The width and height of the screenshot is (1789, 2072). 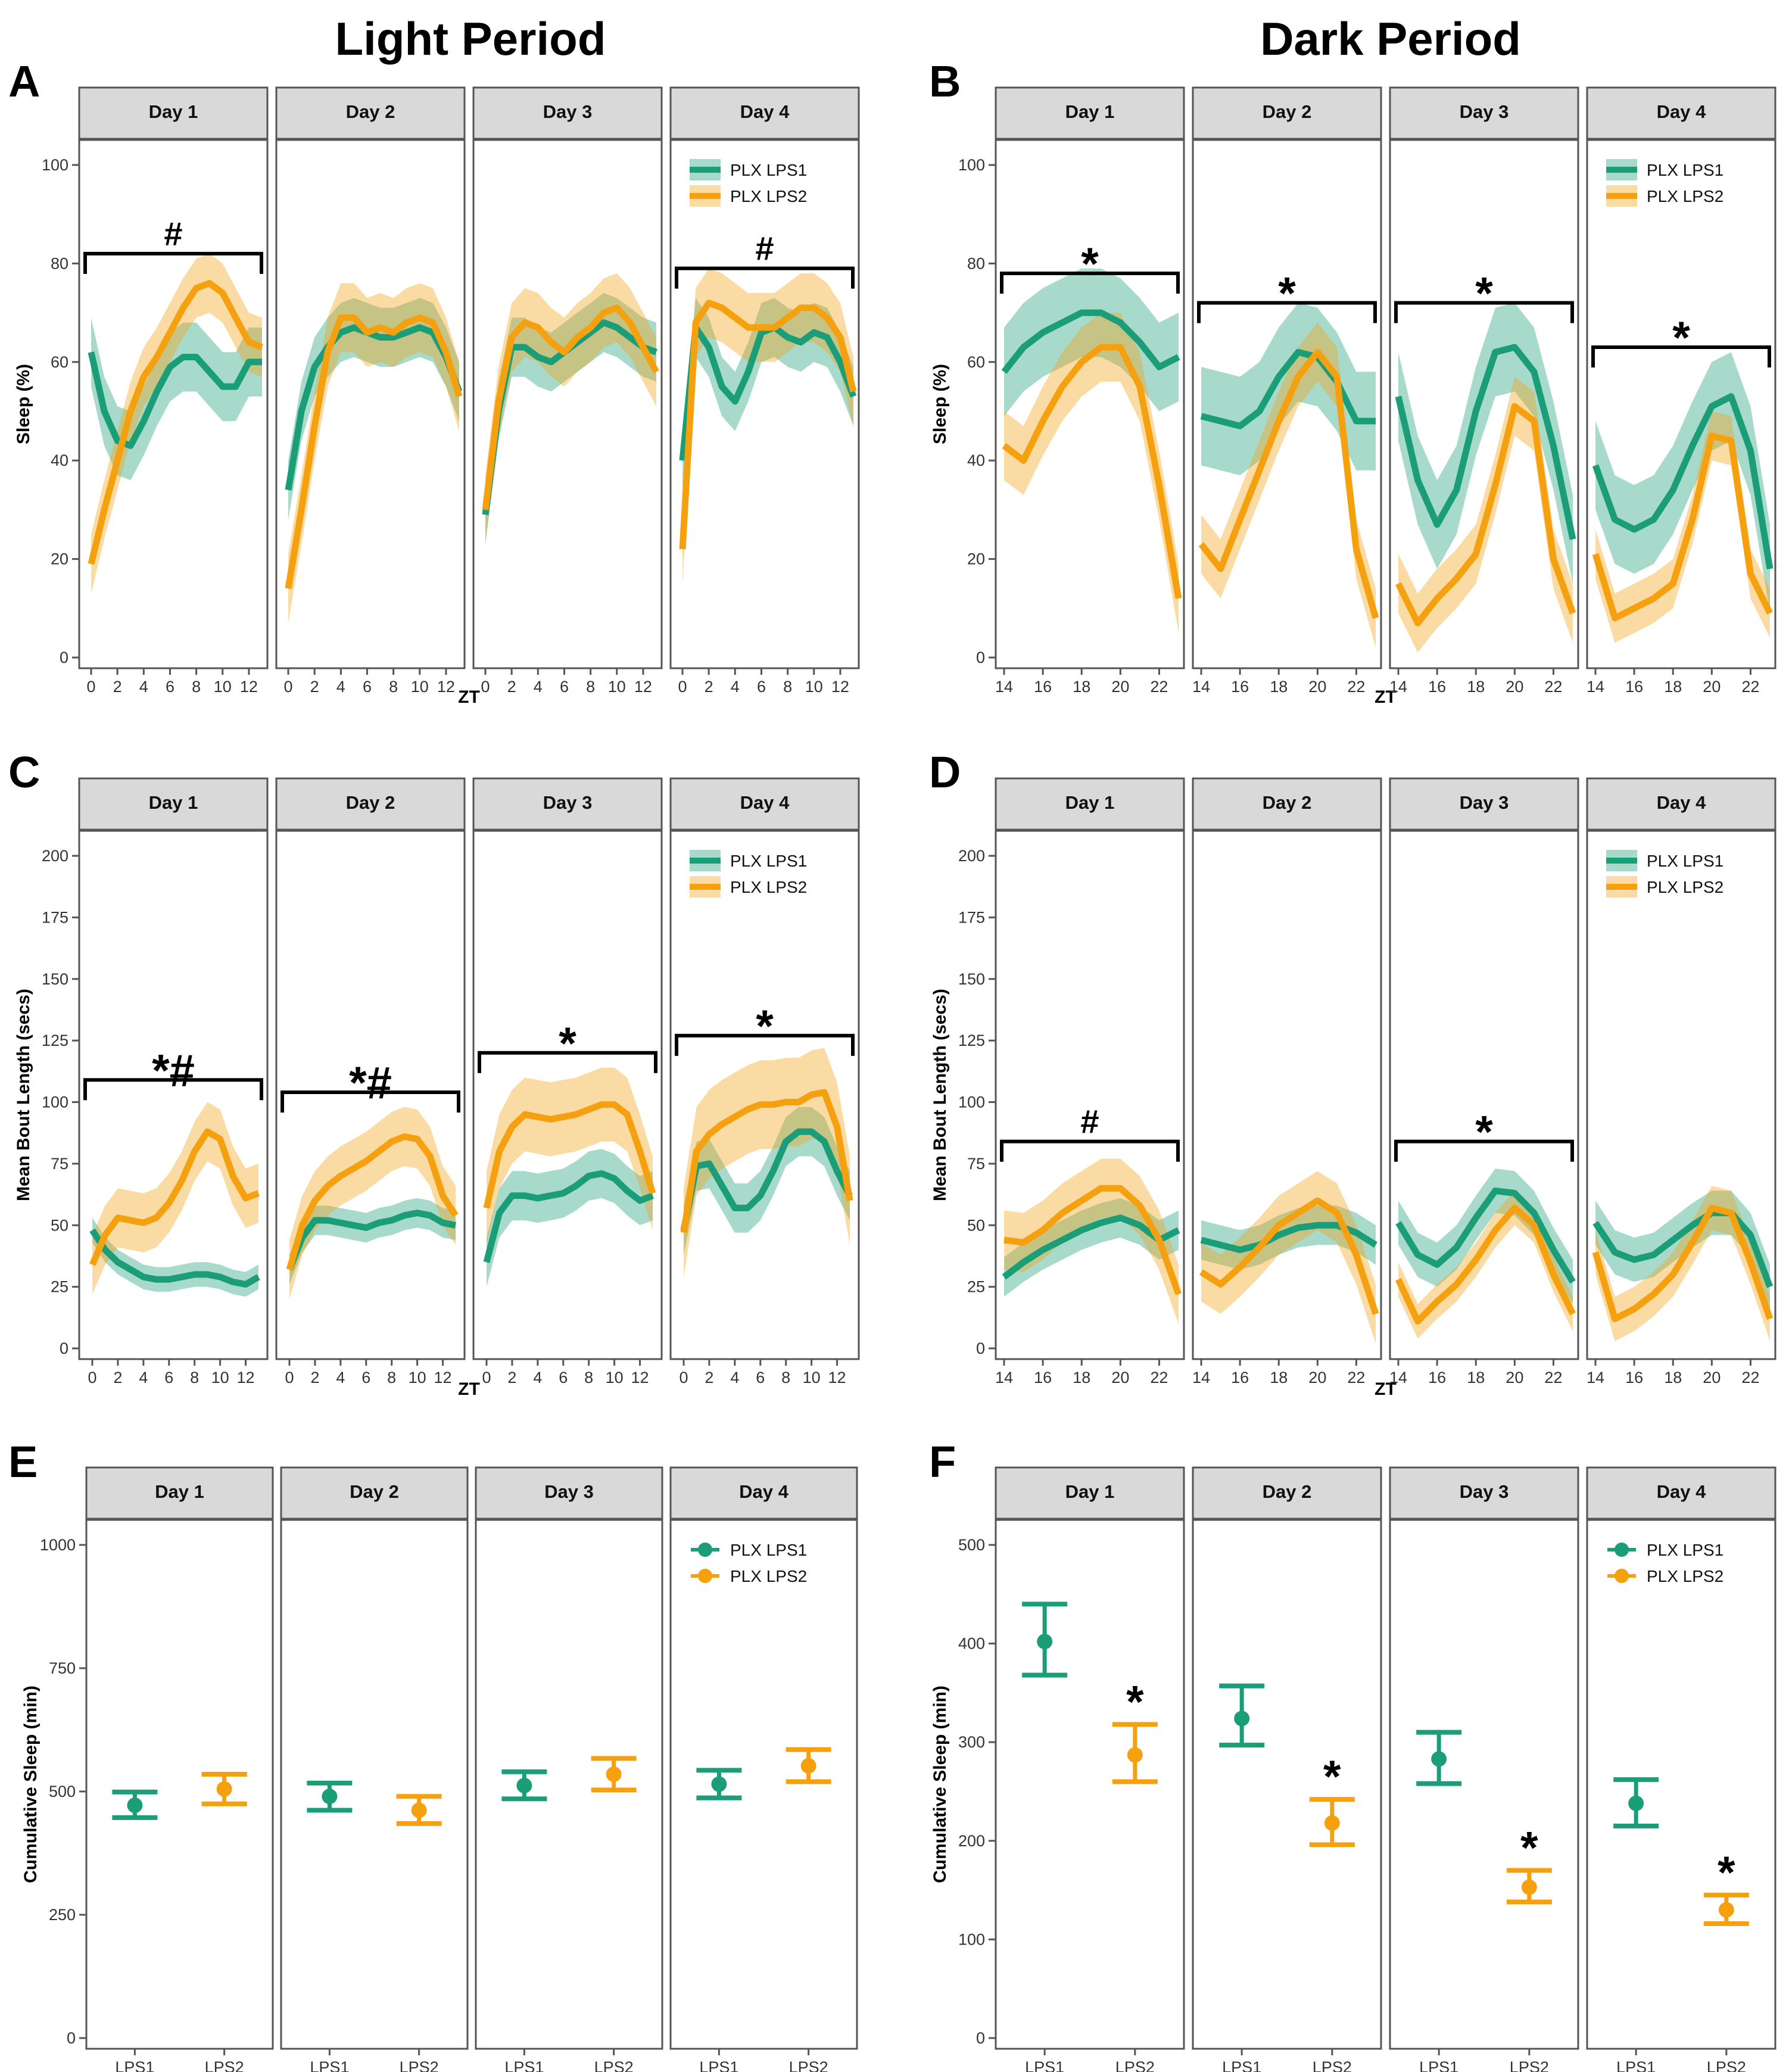 I want to click on y-tick-label: 0, so click(x=64, y=657).